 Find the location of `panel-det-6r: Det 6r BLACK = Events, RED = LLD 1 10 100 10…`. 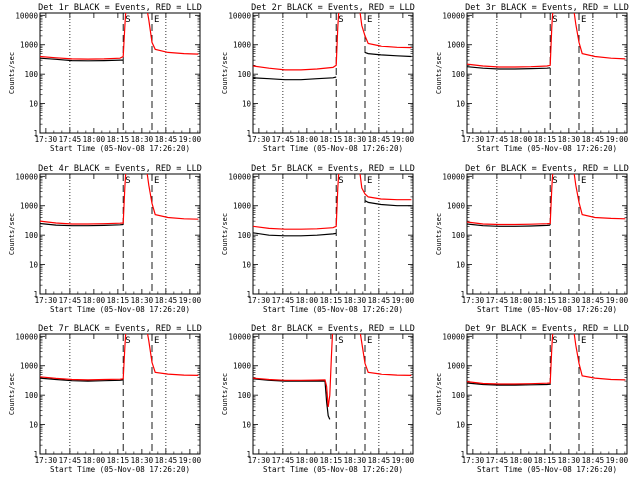

panel-det-6r: Det 6r BLACK = Events, RED = LLD 1 10 100 10… is located at coordinates (532, 239).